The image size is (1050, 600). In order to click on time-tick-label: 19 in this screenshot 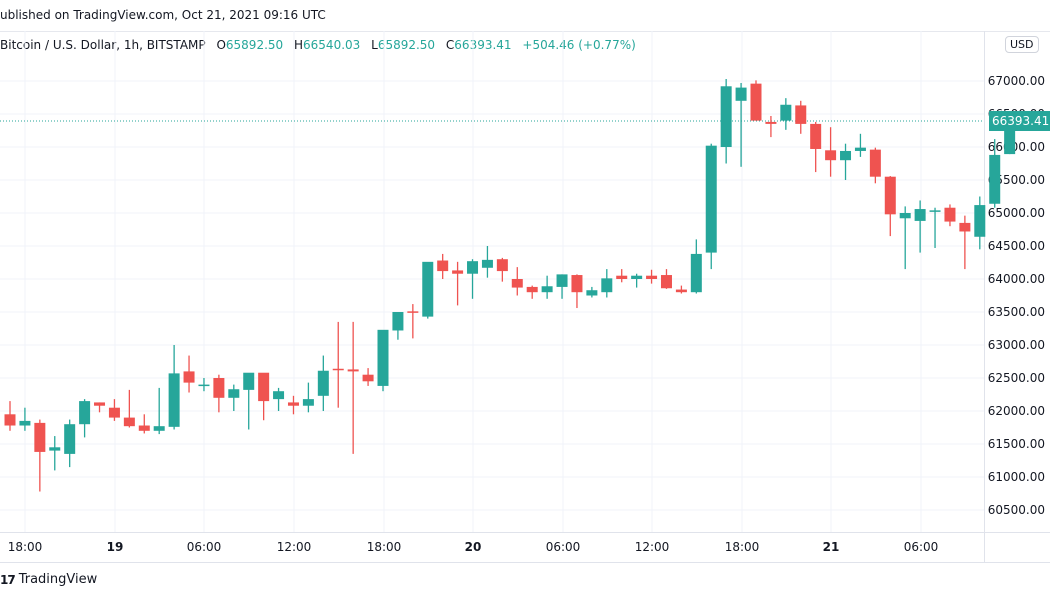, I will do `click(115, 547)`.